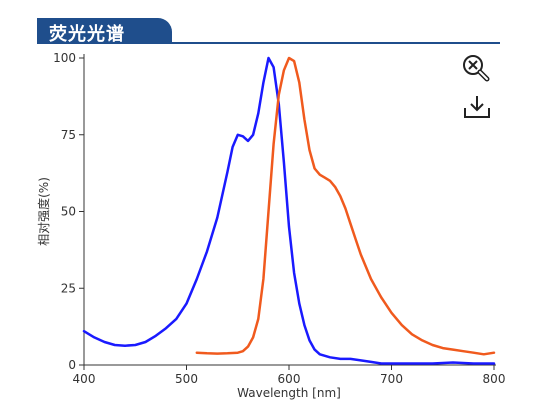 The image size is (551, 415). I want to click on x-tick-label: 700, so click(391, 379).